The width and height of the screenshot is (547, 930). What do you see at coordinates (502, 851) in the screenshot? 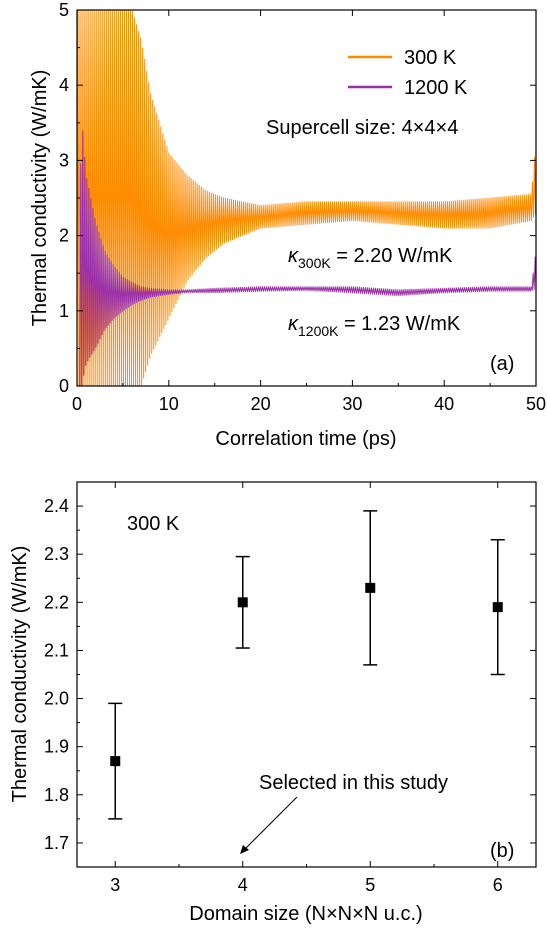
I see `panel-label-b: (b)` at bounding box center [502, 851].